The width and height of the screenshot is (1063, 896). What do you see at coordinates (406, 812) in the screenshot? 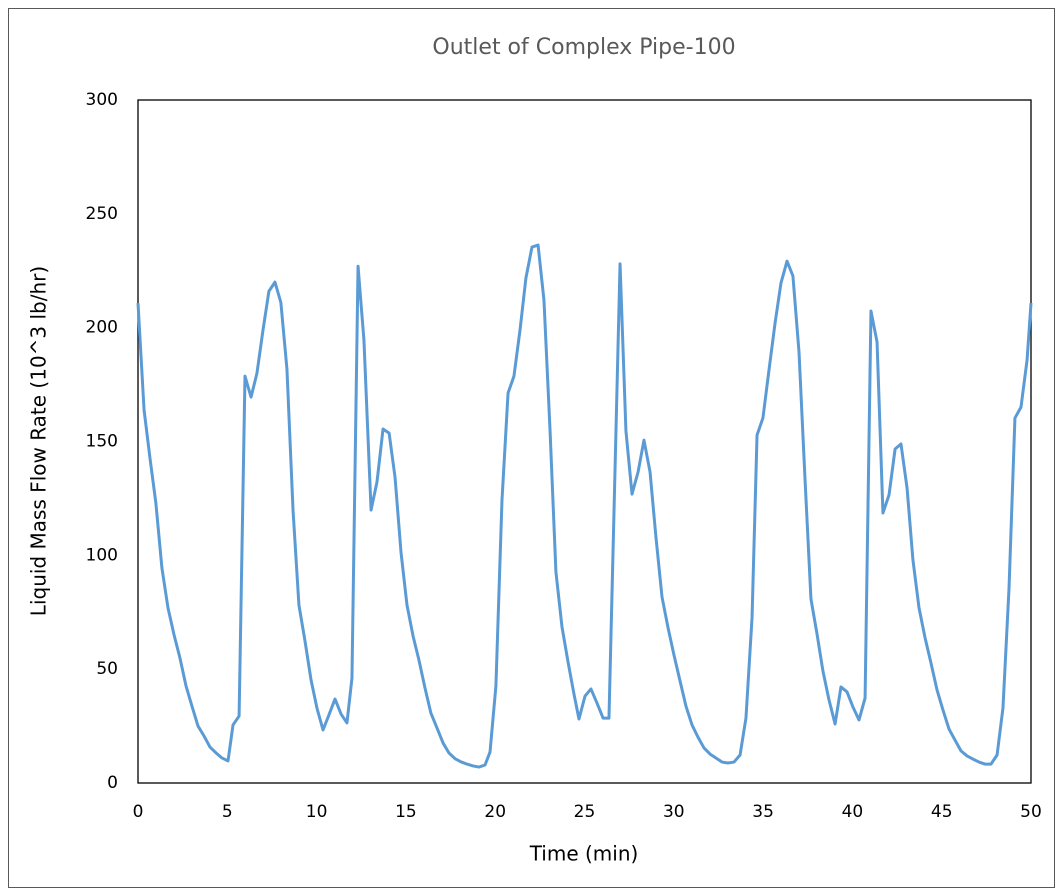
I see `x-tick-label: 15` at bounding box center [406, 812].